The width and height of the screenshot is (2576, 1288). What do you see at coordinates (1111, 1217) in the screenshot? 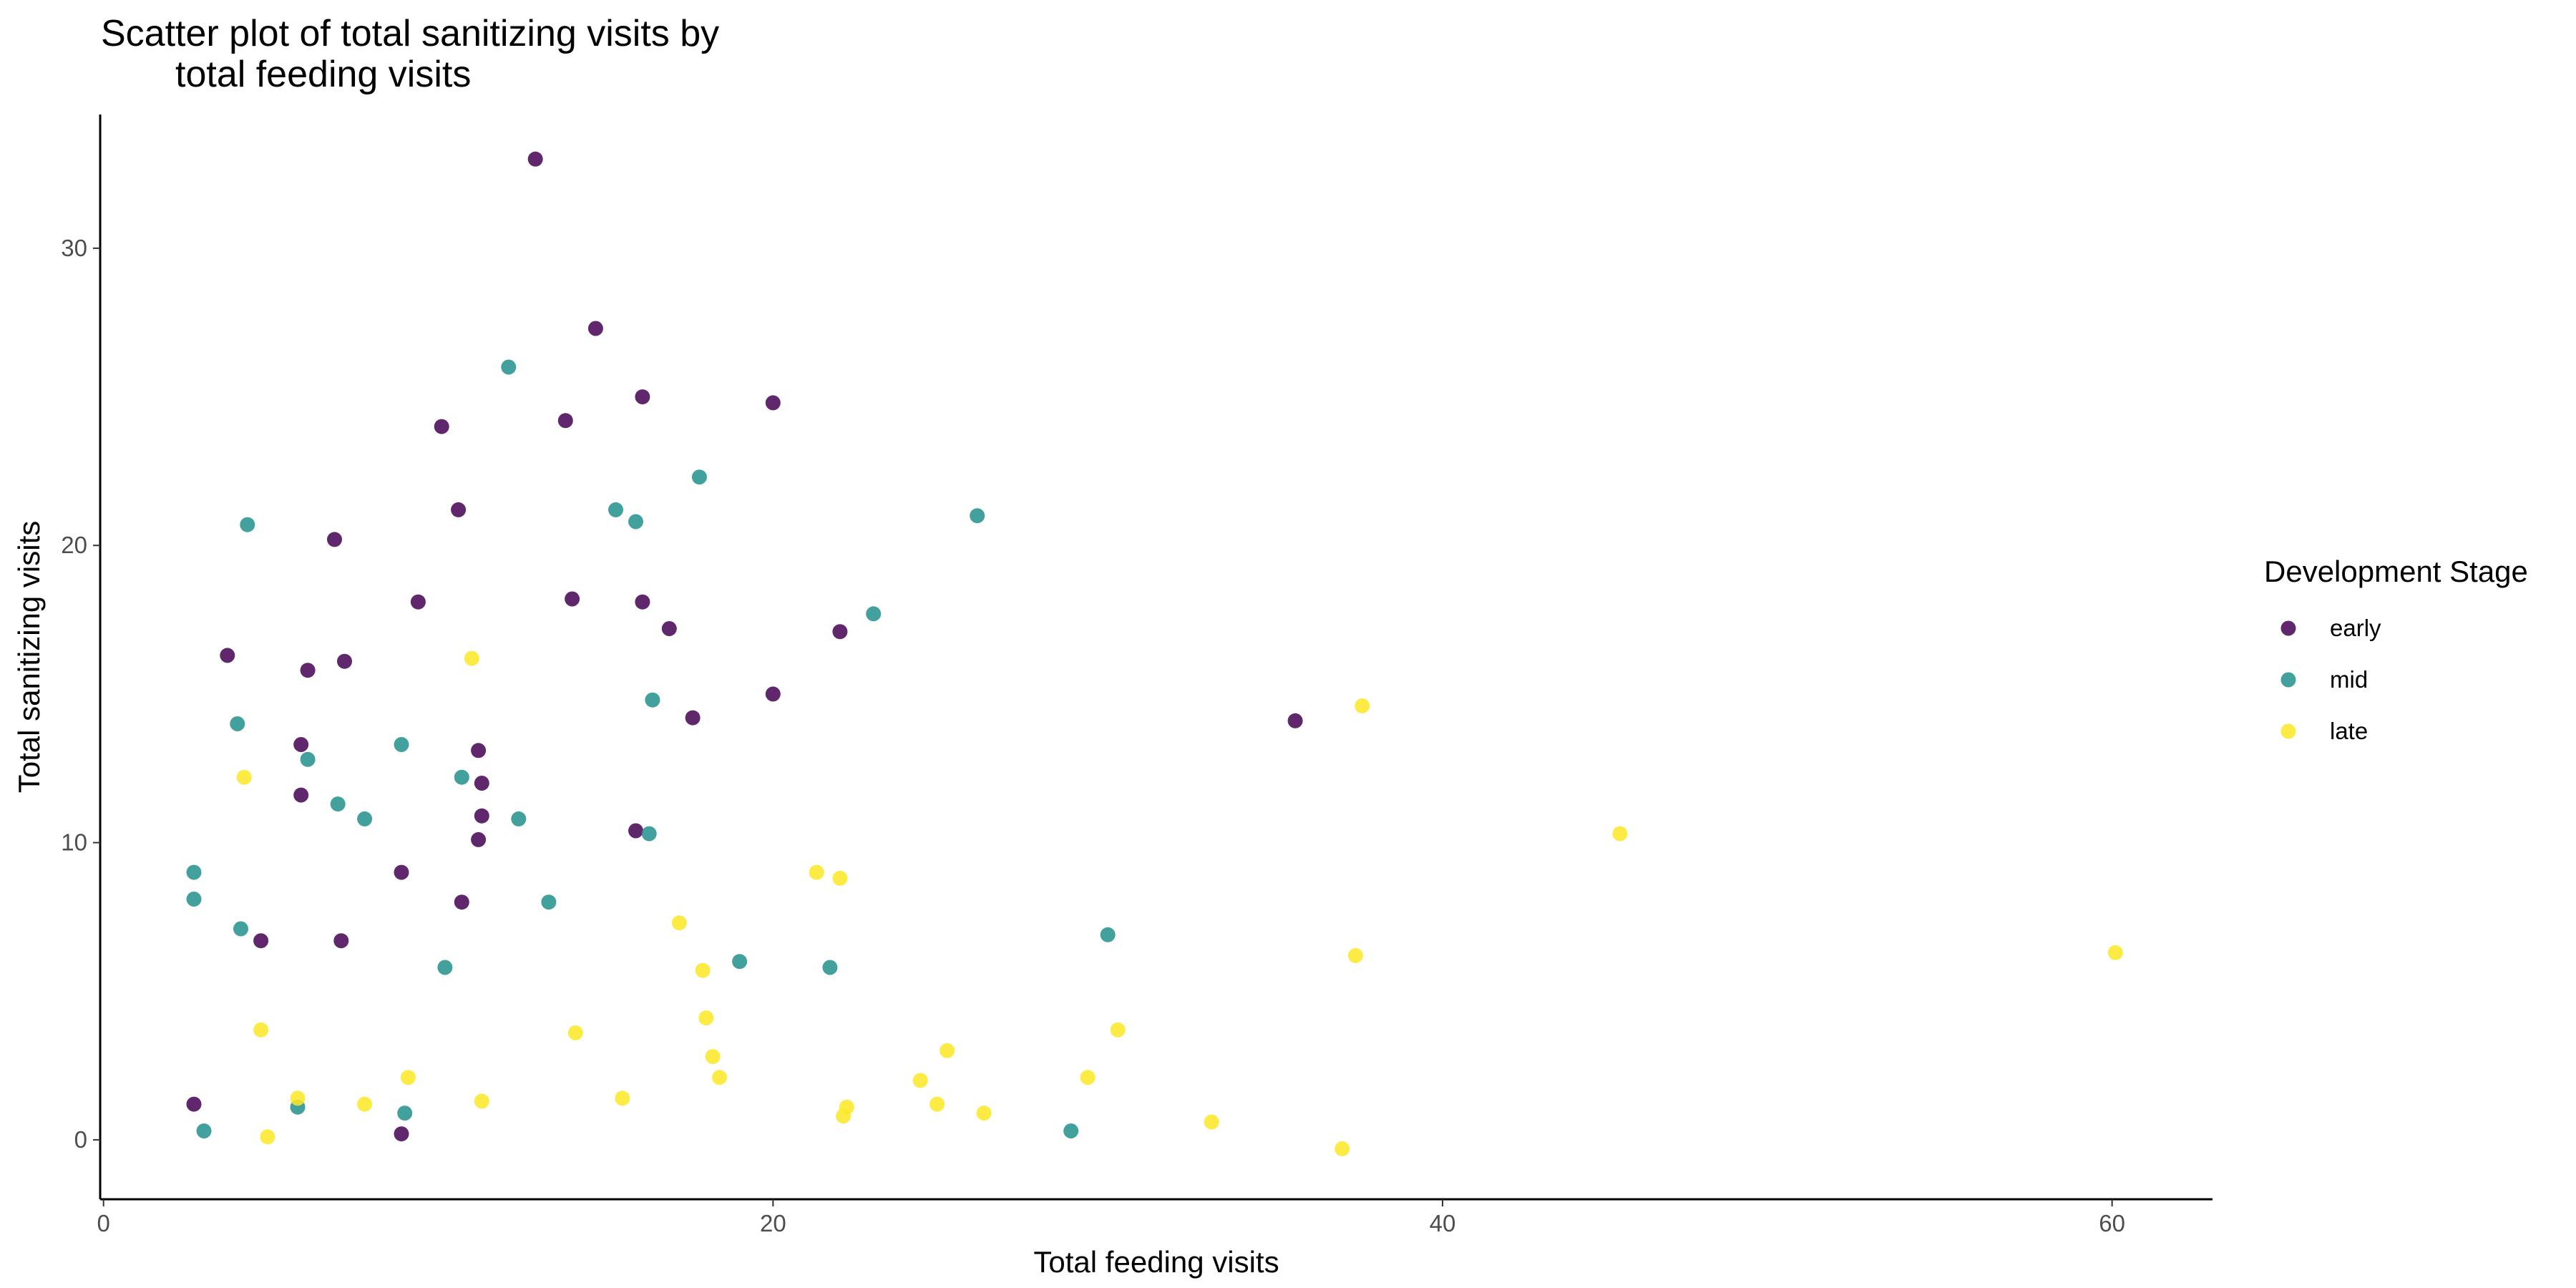
I see `x-axis-ticks: 0 20 40 60` at bounding box center [1111, 1217].